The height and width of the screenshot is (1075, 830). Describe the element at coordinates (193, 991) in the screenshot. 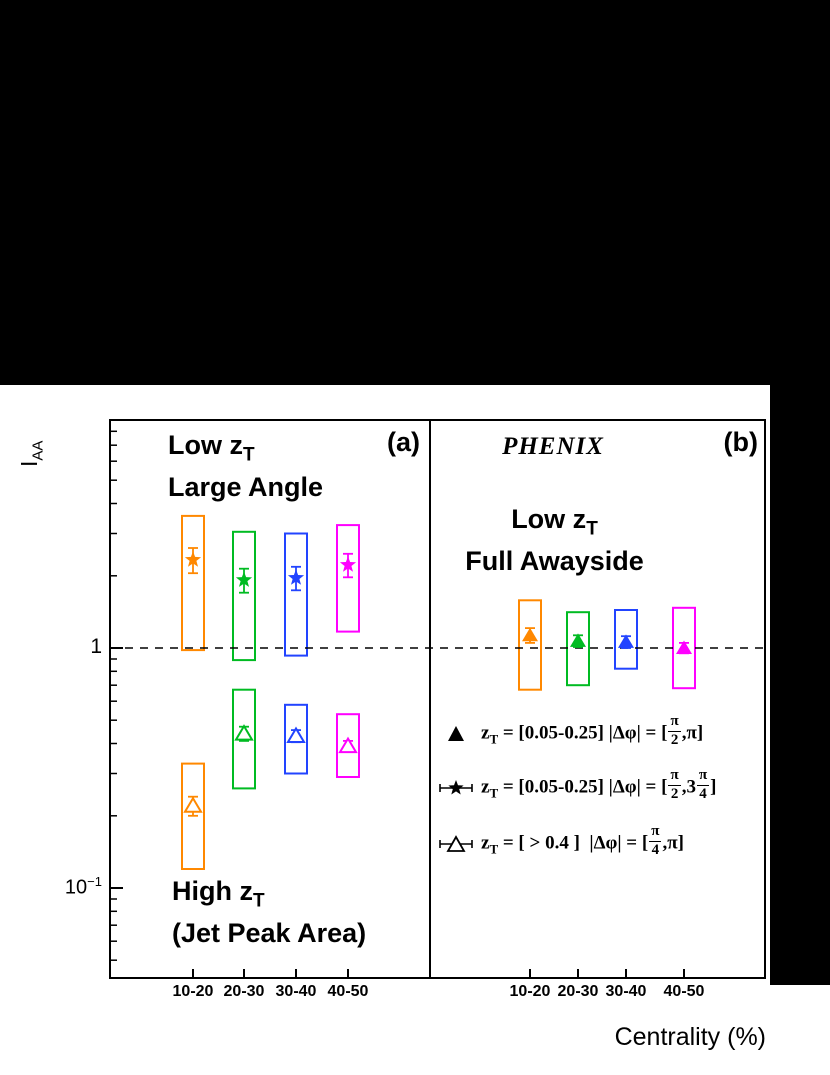

I see `x-tick-label-a-10-20: 10-20` at that location.